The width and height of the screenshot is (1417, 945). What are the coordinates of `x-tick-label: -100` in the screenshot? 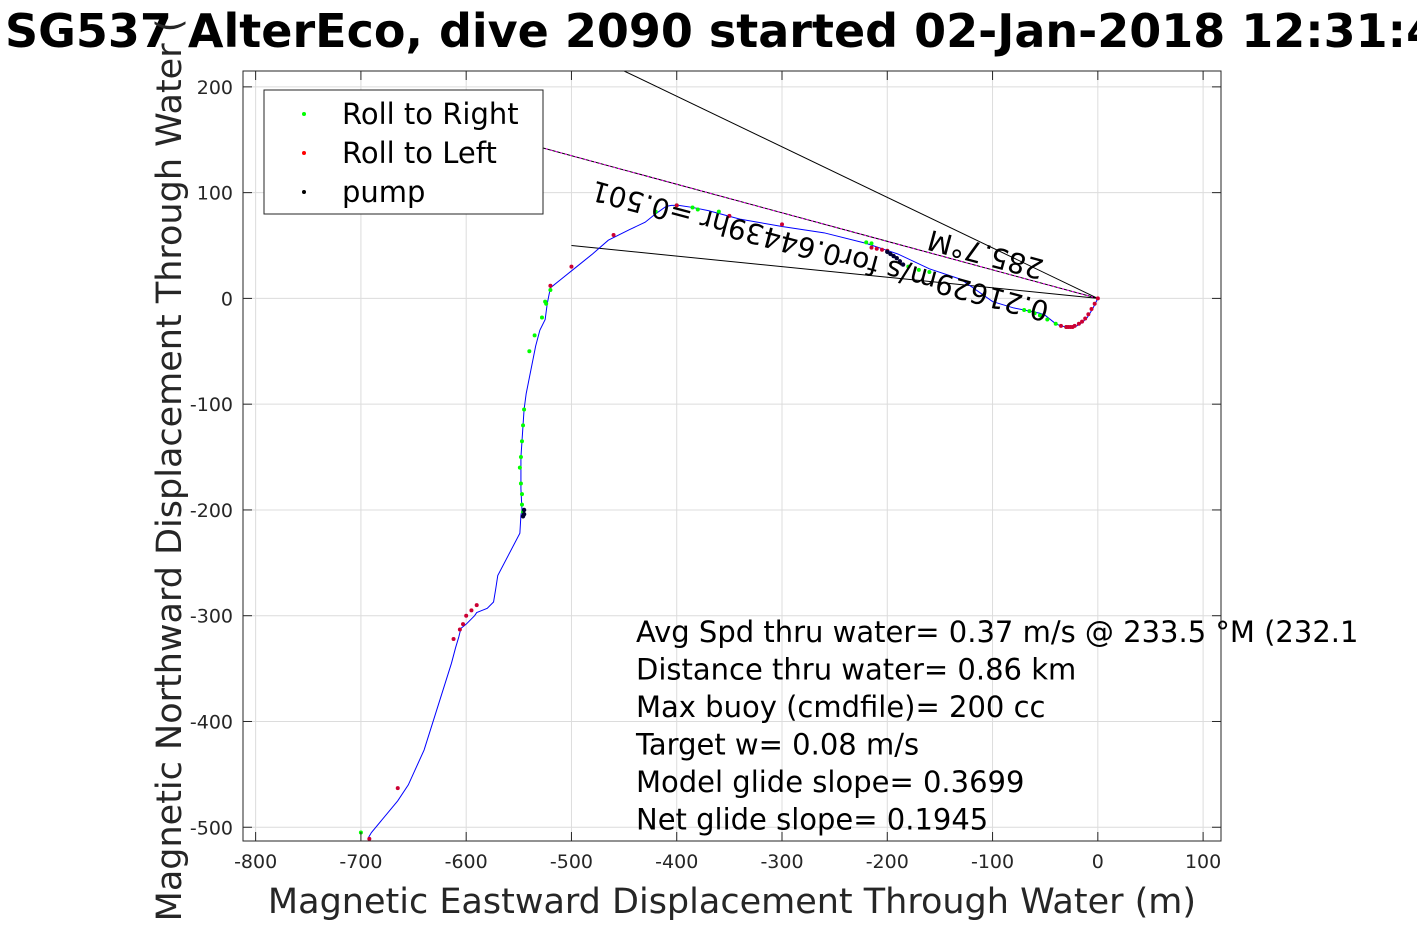 It's located at (992, 862).